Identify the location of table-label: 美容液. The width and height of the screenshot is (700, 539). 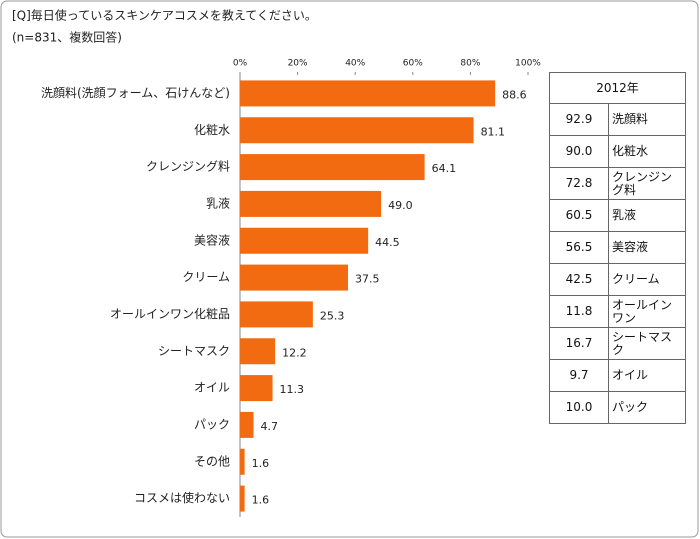
(647, 247).